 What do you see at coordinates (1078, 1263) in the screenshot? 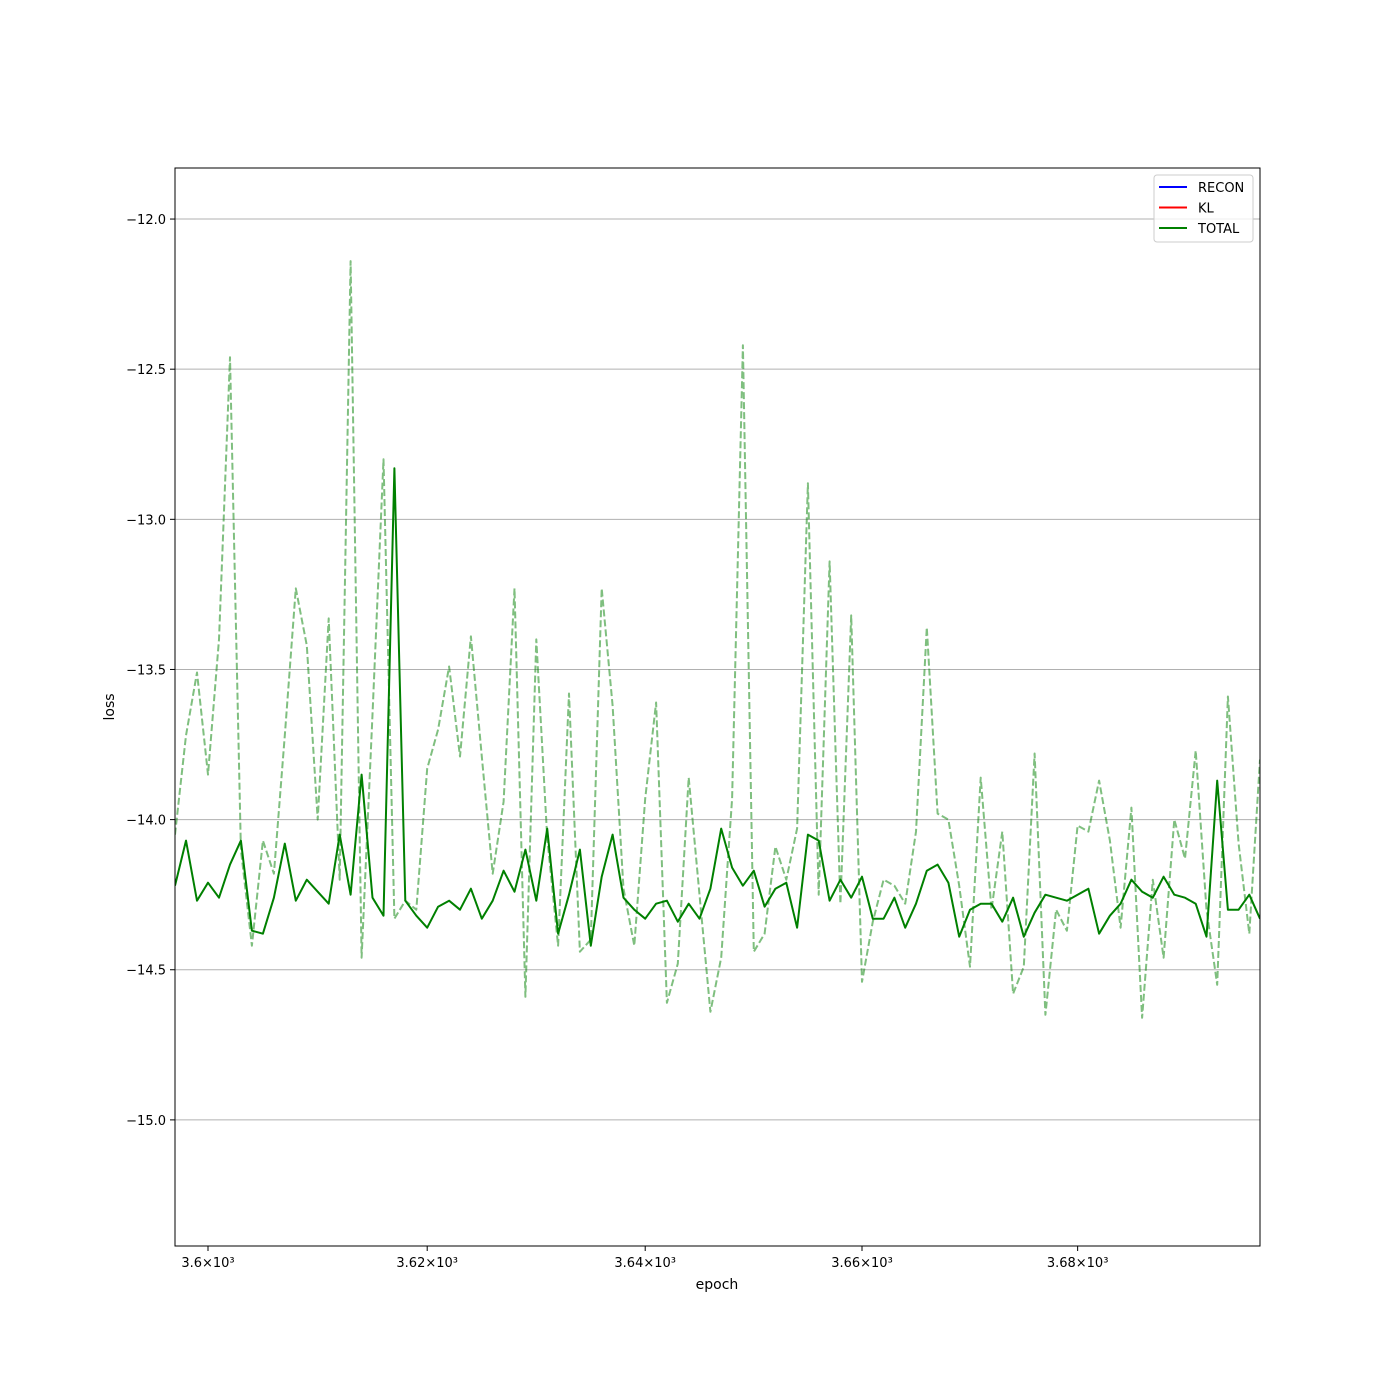
I see `x-tick-label: 3.68×10³` at bounding box center [1078, 1263].